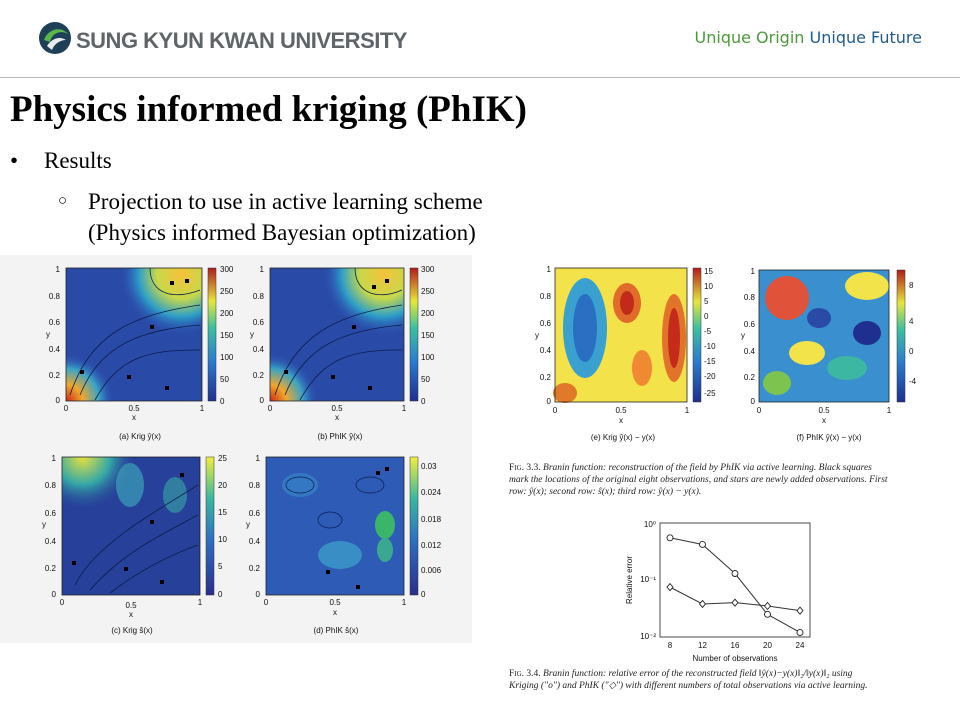 The width and height of the screenshot is (960, 720). Describe the element at coordinates (255, 513) in the screenshot. I see `panel-d-ytick-06: 0.6` at that location.